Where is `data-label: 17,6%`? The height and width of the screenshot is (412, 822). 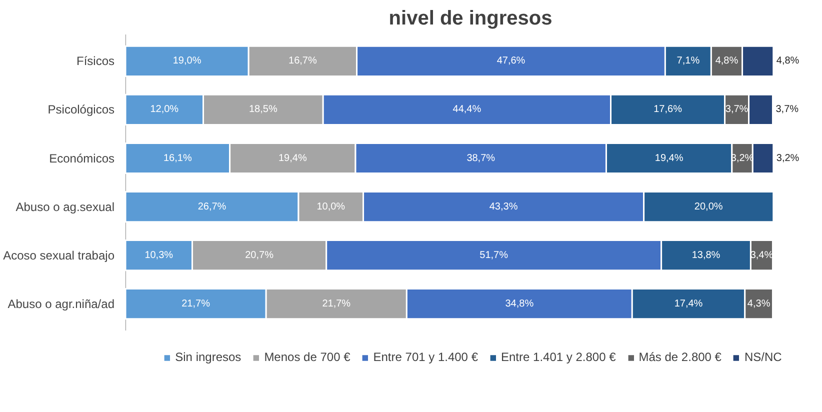 data-label: 17,6% is located at coordinates (668, 110).